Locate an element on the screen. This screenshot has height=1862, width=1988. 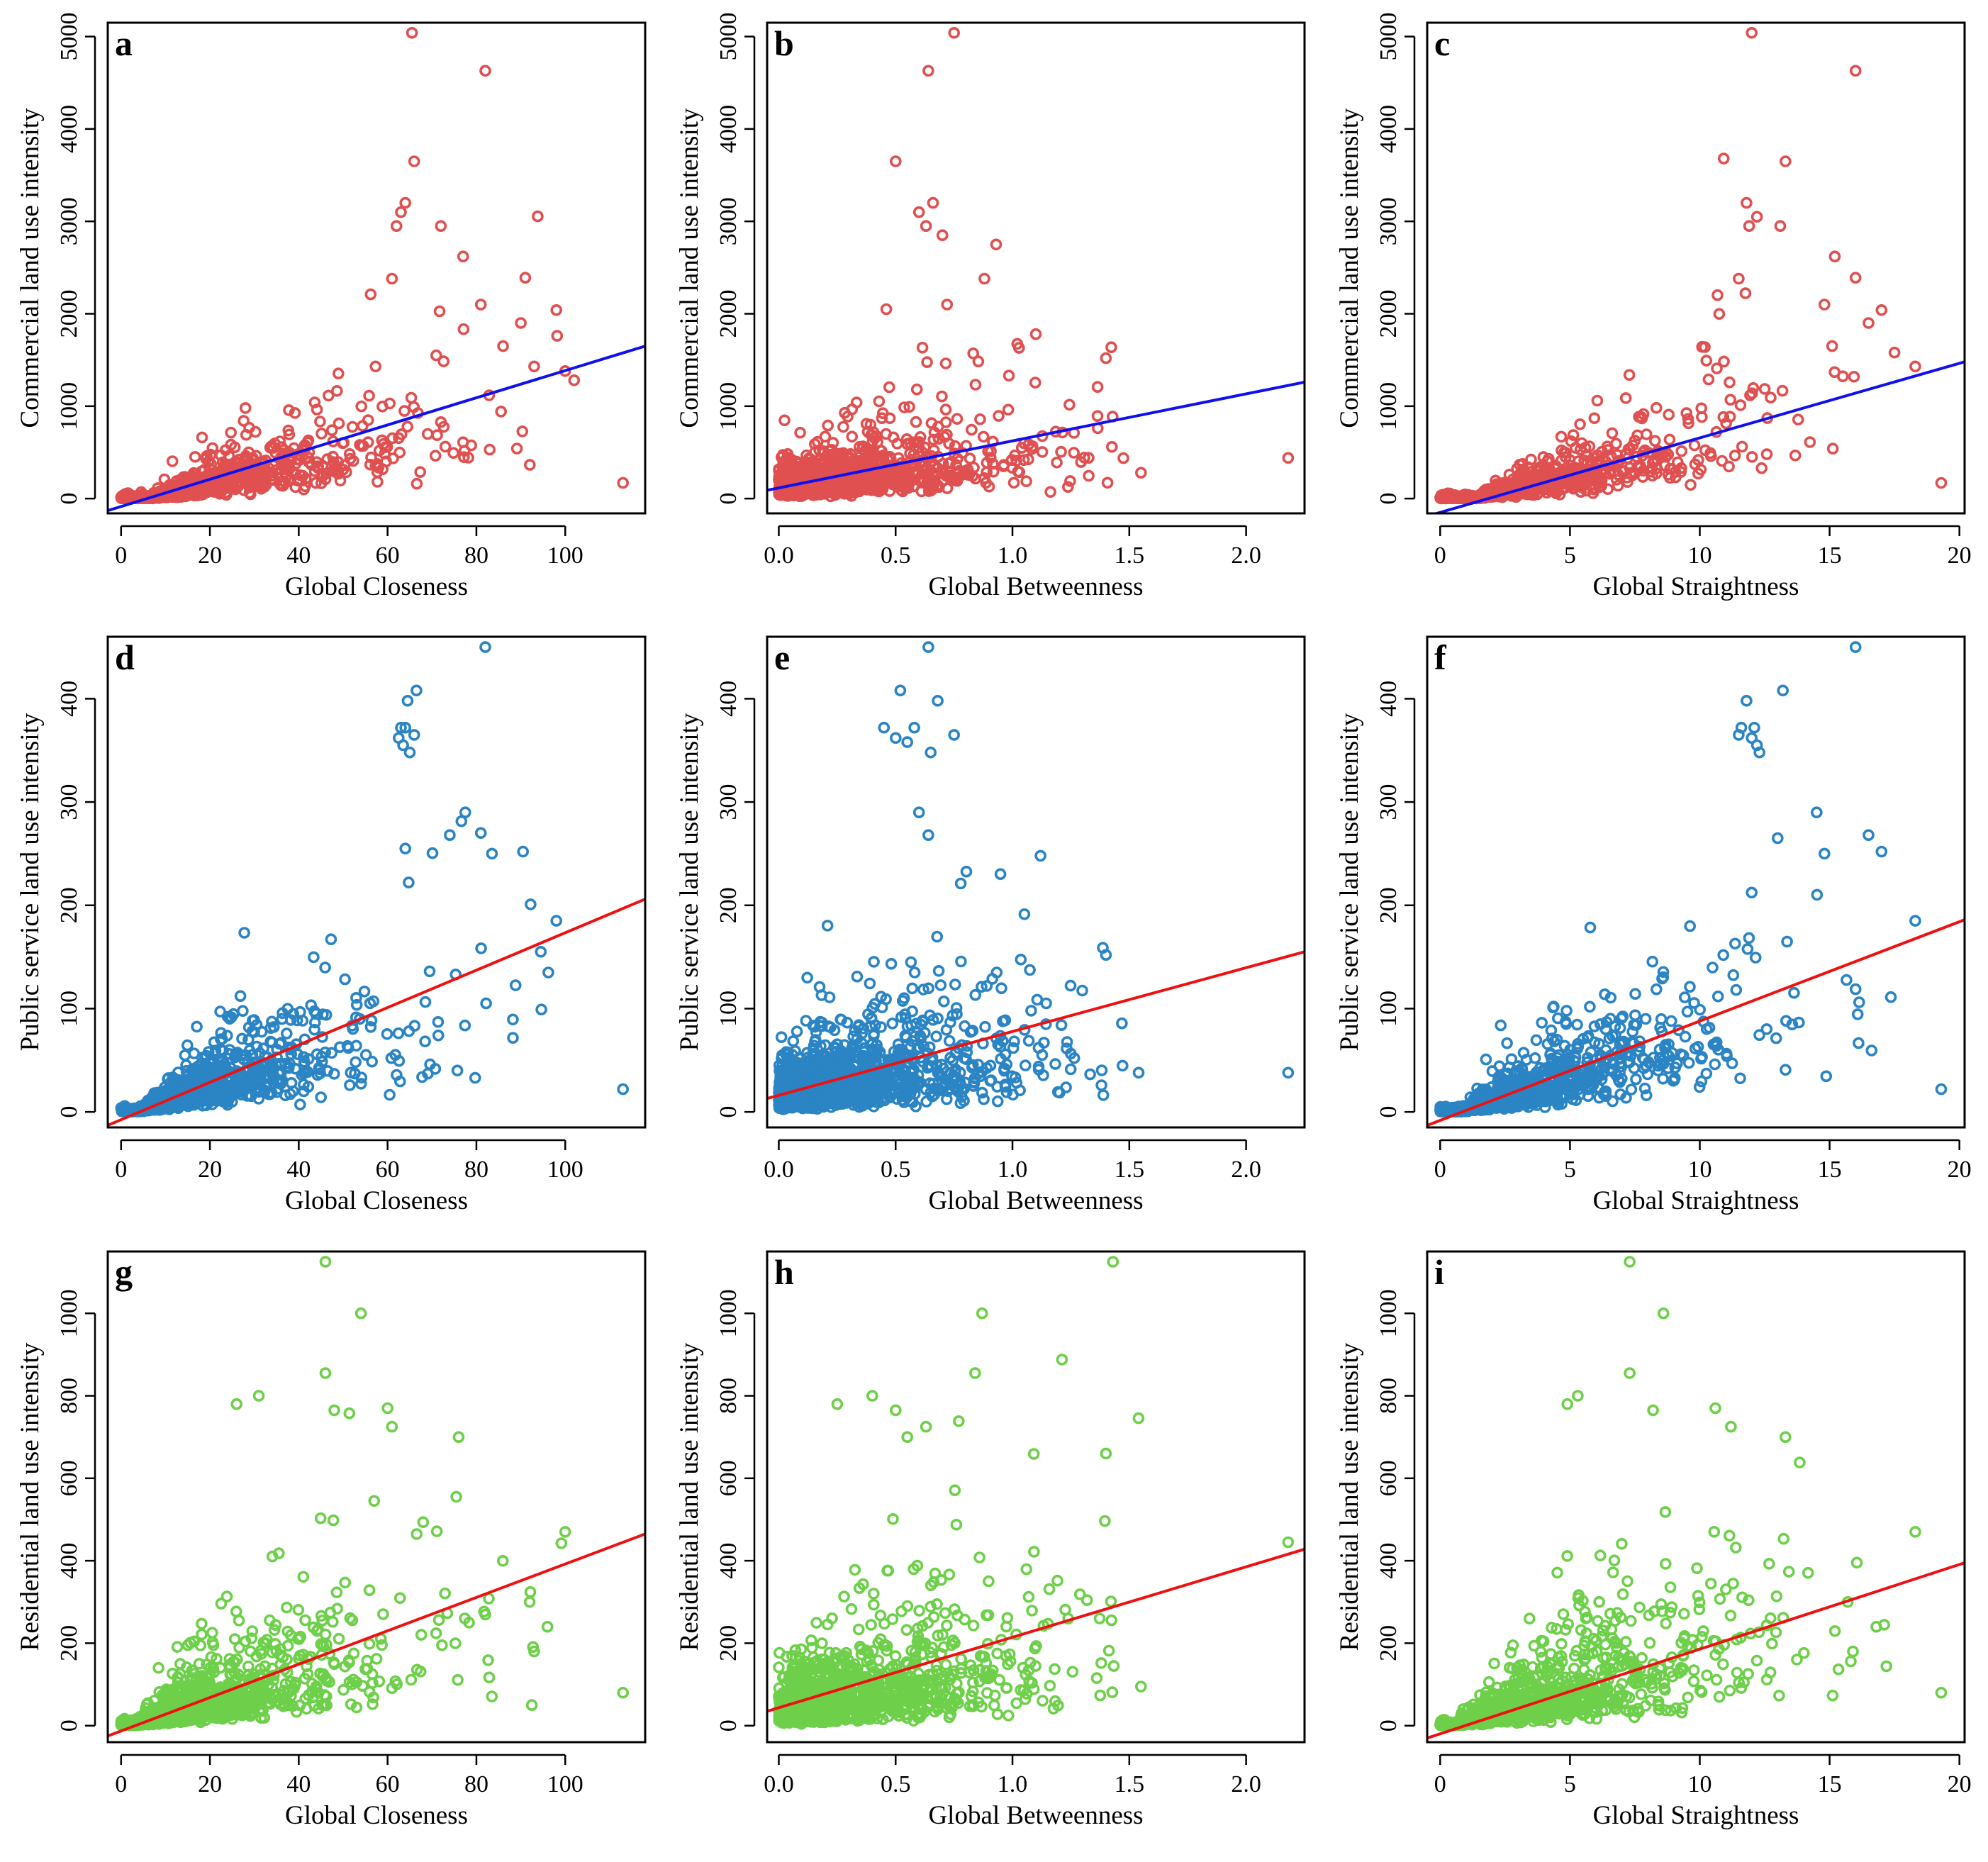
x-tick-label: 20 is located at coordinates (210, 1169).